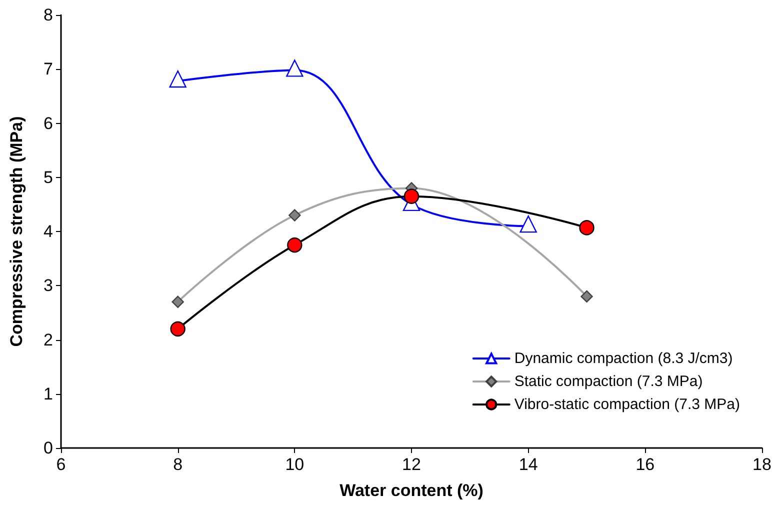  I want to click on y-tick-label: 7, so click(48, 69).